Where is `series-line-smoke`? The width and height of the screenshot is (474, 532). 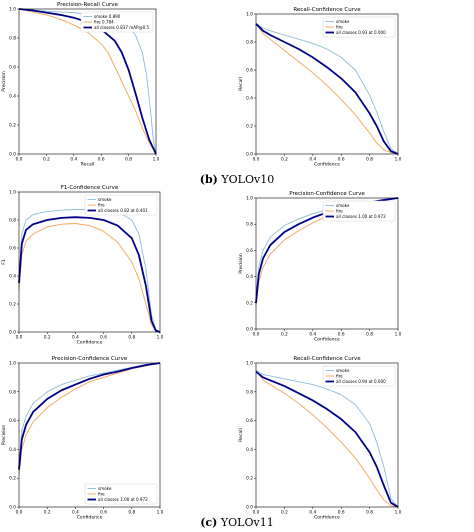
series-line-smoke is located at coordinates (89, 271).